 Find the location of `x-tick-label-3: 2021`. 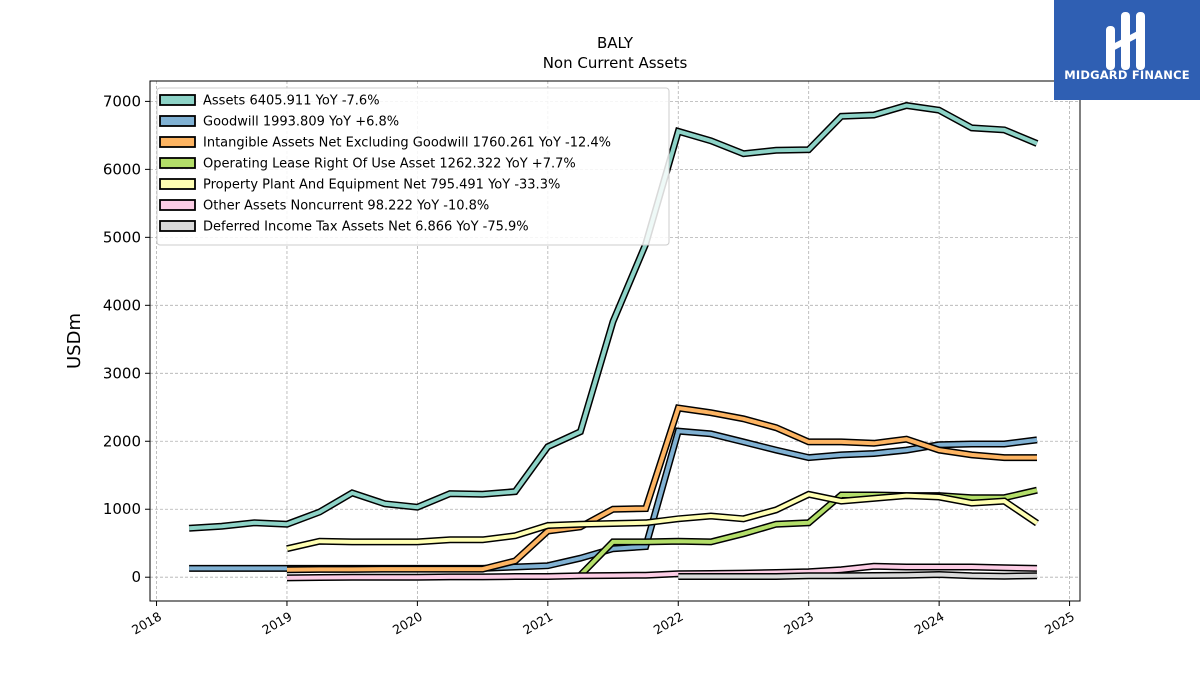

x-tick-label-3: 2021 is located at coordinates (537, 623).